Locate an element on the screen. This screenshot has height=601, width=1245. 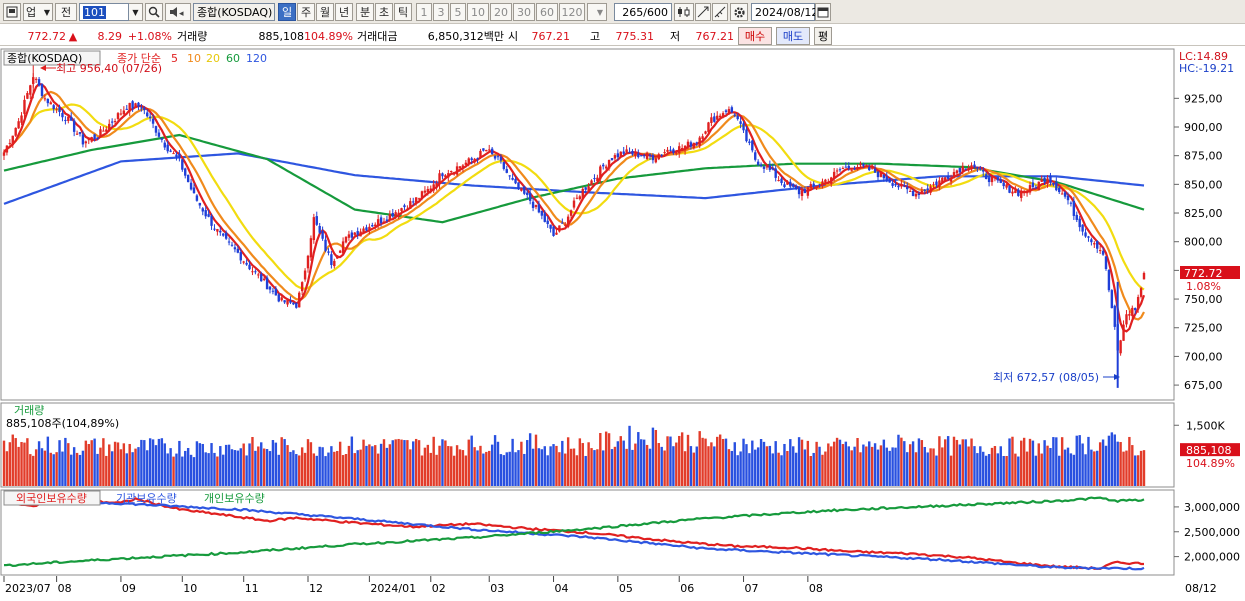
interval-60-button: 60 is located at coordinates (547, 12).